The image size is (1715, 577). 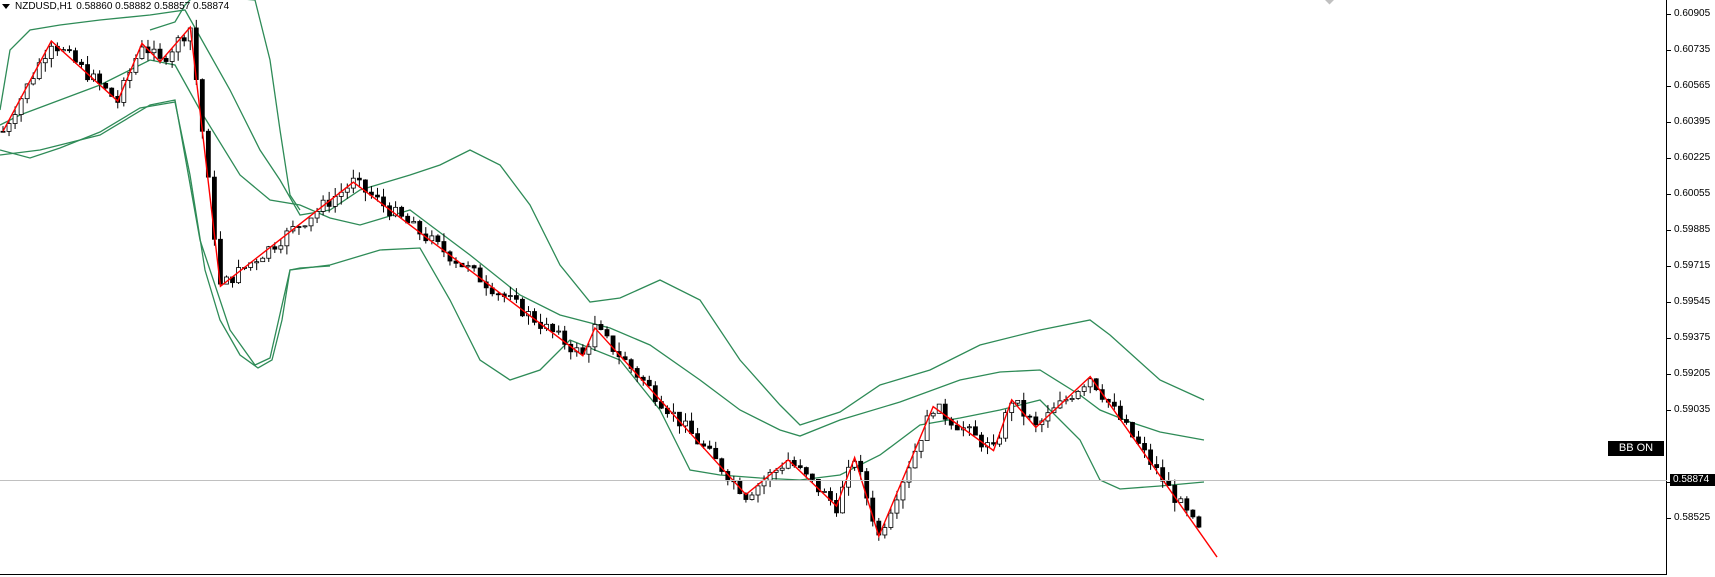 I want to click on price-axis-label: 0.59545, so click(x=1692, y=301).